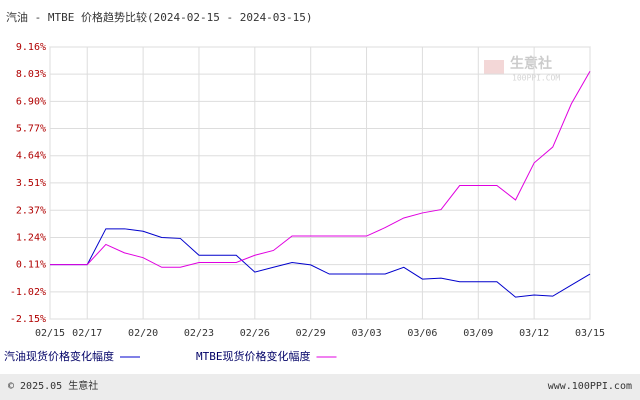  I want to click on legend-label: MTBE现货价格变化幅度, so click(253, 356).